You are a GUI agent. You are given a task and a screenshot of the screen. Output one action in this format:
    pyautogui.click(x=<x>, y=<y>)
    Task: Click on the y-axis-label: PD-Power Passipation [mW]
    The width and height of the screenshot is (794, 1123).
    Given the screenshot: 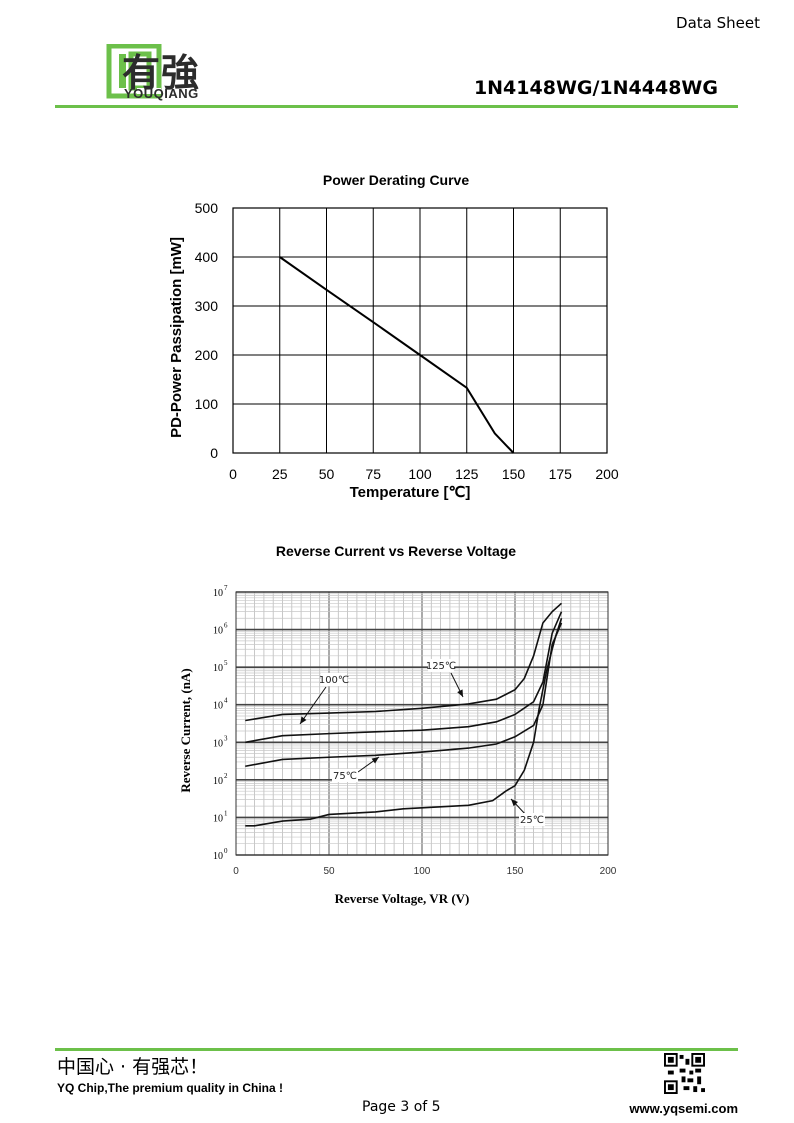 What is the action you would take?
    pyautogui.click(x=176, y=337)
    